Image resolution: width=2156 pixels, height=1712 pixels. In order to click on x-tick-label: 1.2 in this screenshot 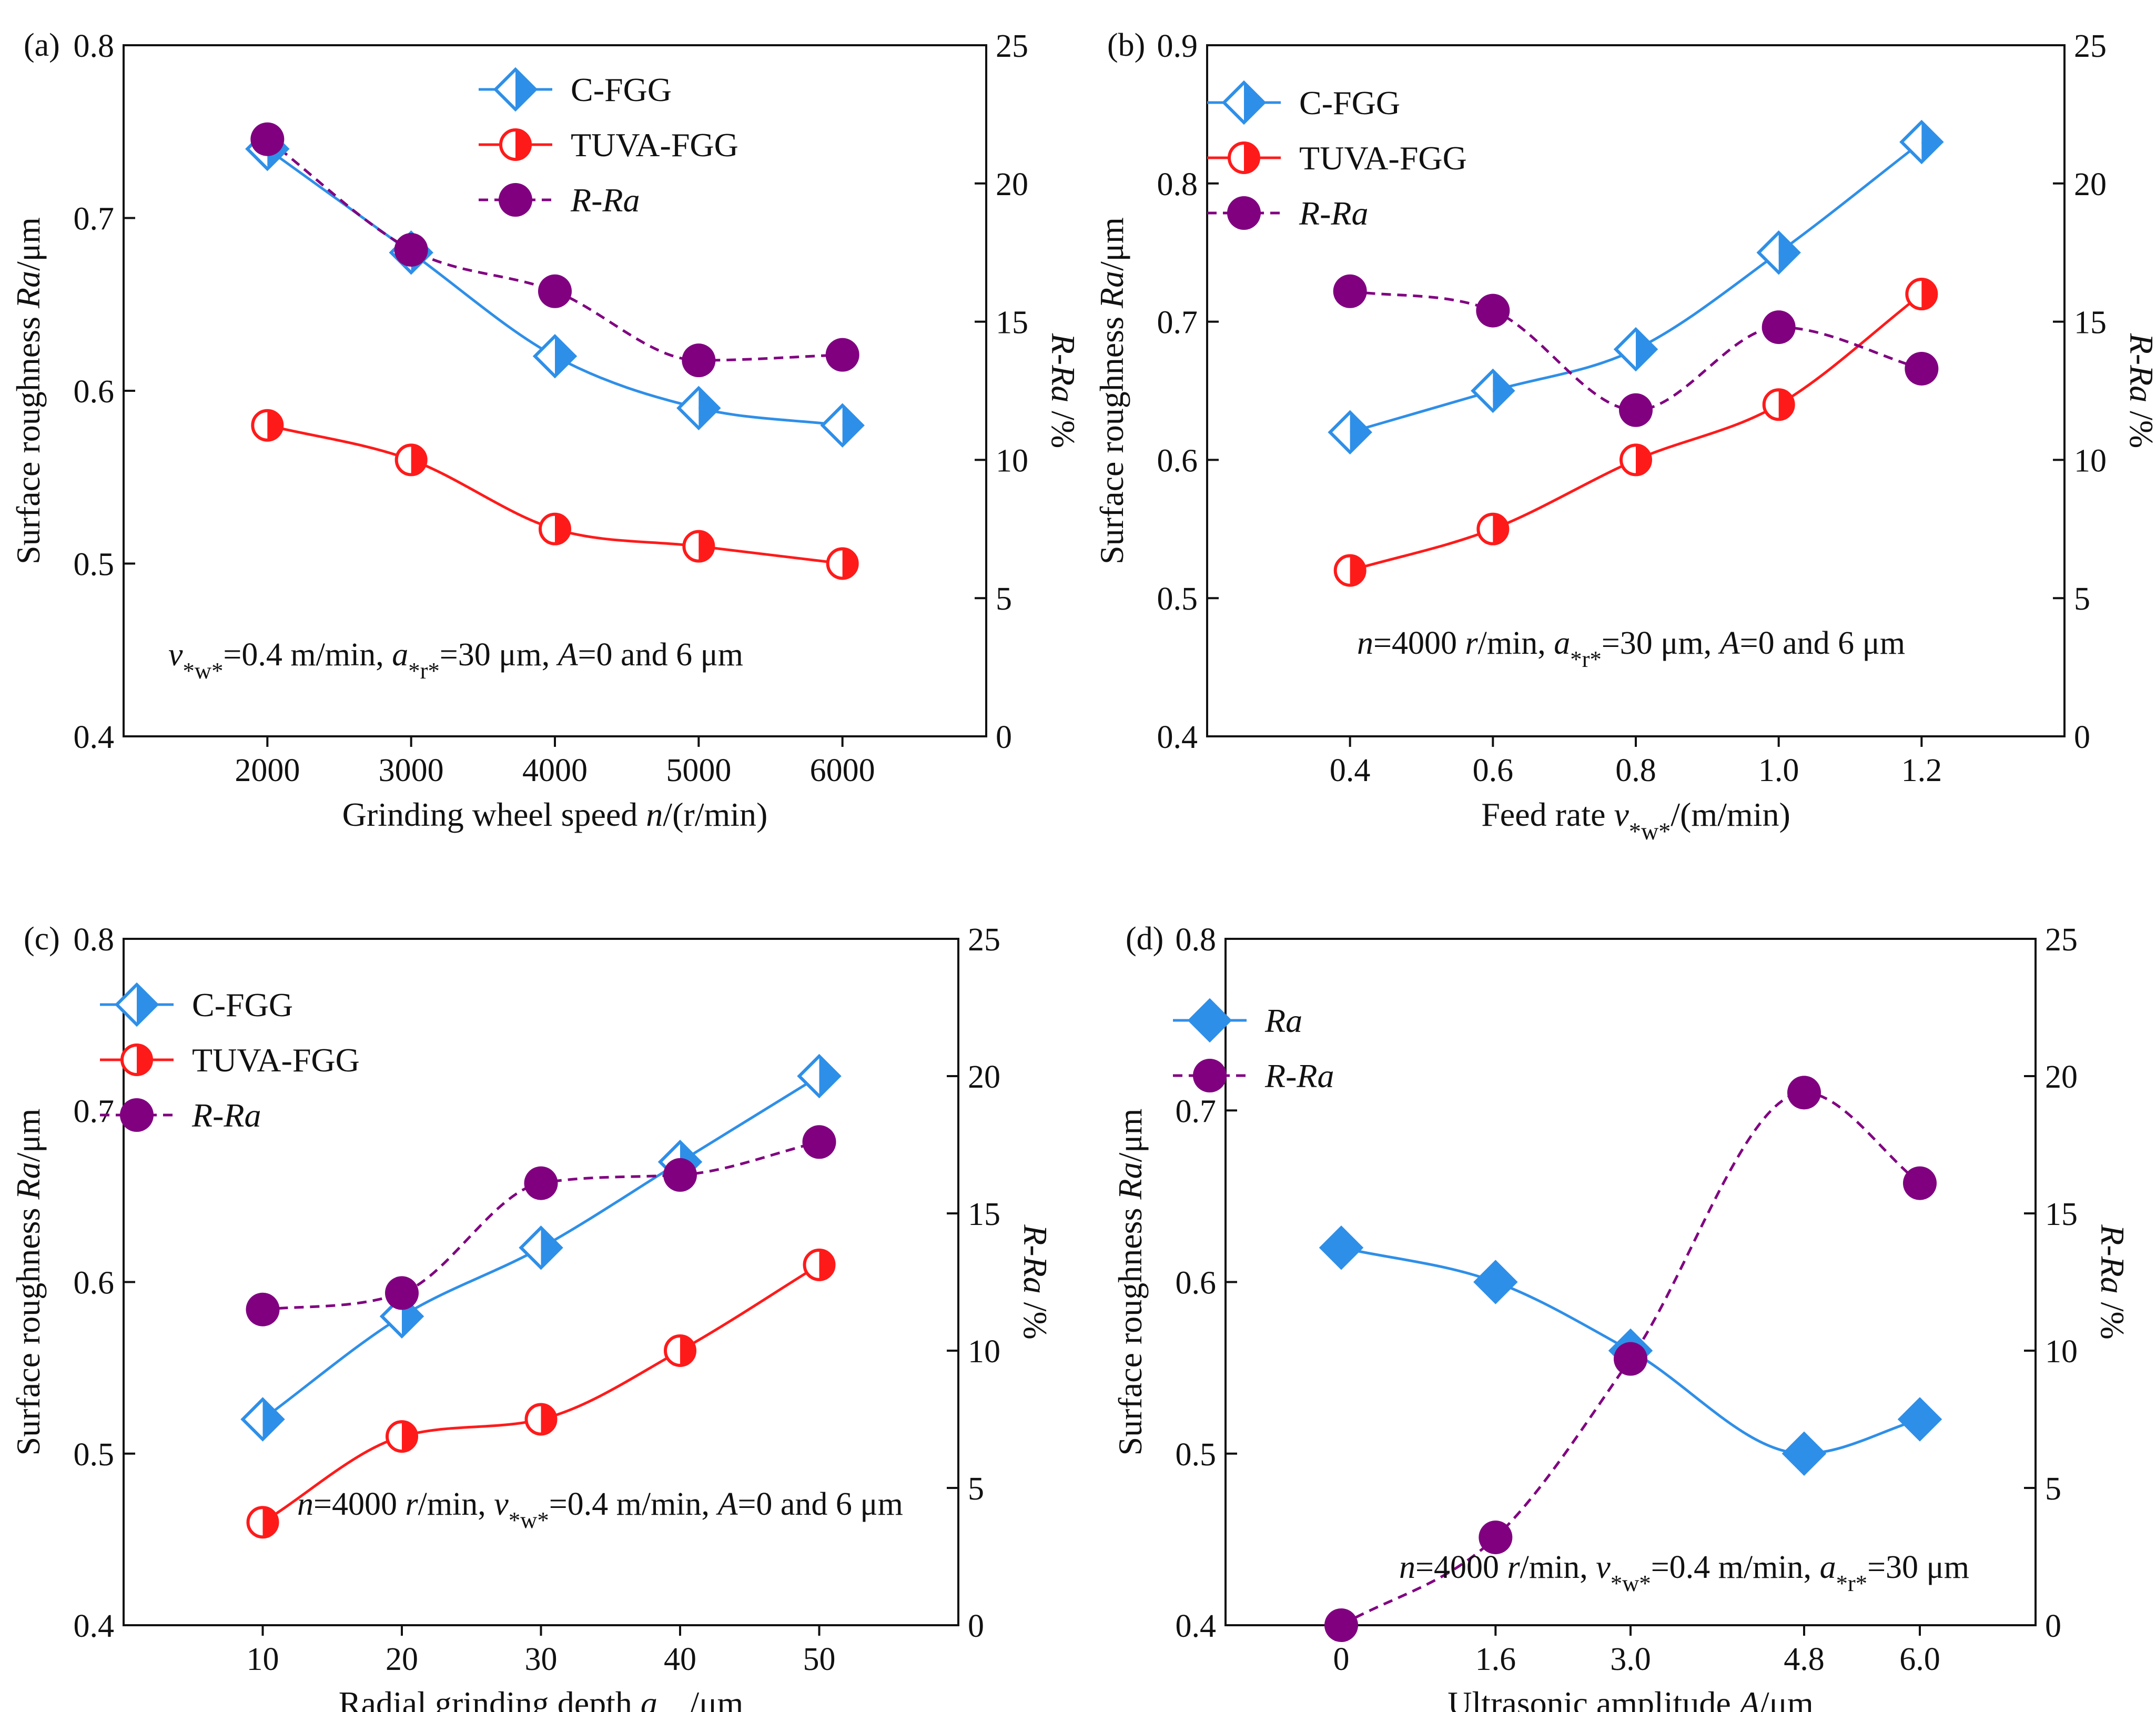, I will do `click(1921, 770)`.